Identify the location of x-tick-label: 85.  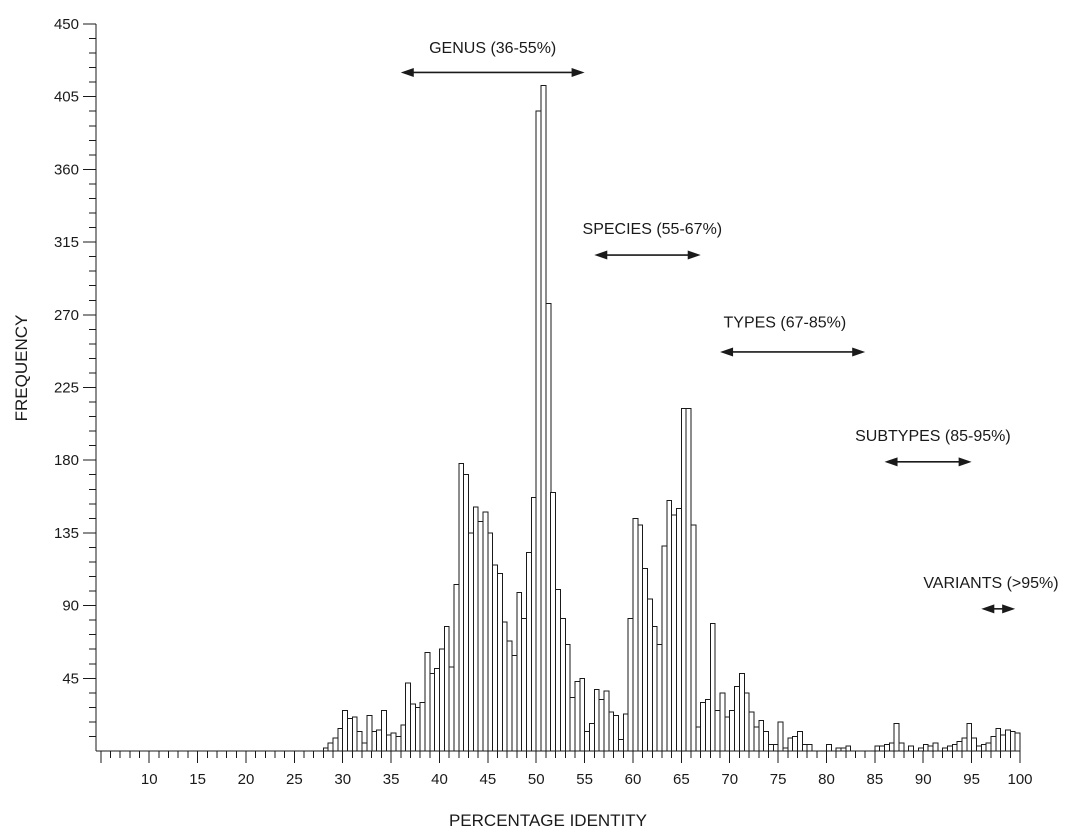
(875, 779).